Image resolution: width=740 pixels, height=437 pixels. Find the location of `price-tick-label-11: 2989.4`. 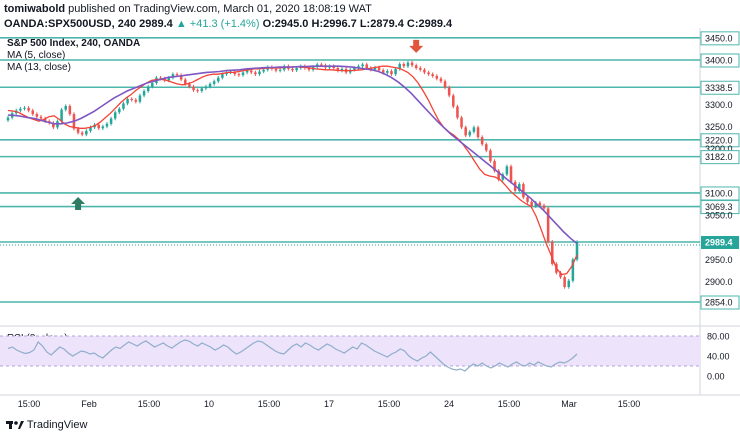

price-tick-label-11: 2989.4 is located at coordinates (719, 242).